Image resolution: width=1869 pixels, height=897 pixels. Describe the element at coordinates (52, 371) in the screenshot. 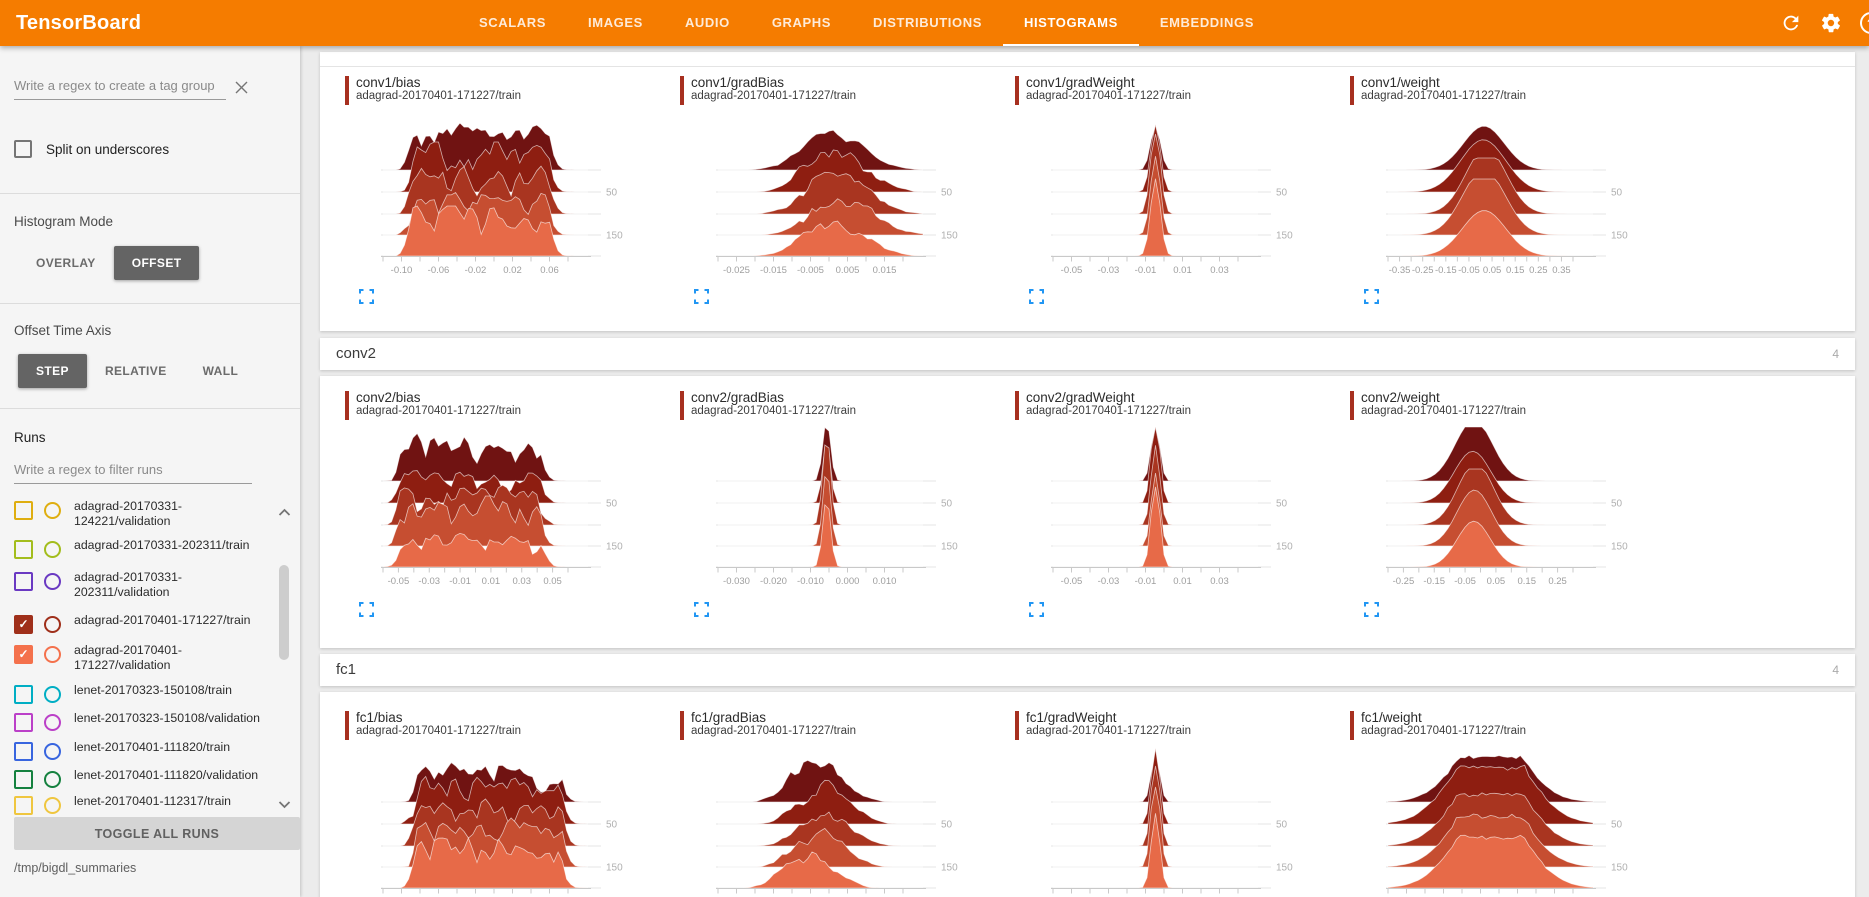

I see `offset-time-axis-step-button: STEP` at that location.